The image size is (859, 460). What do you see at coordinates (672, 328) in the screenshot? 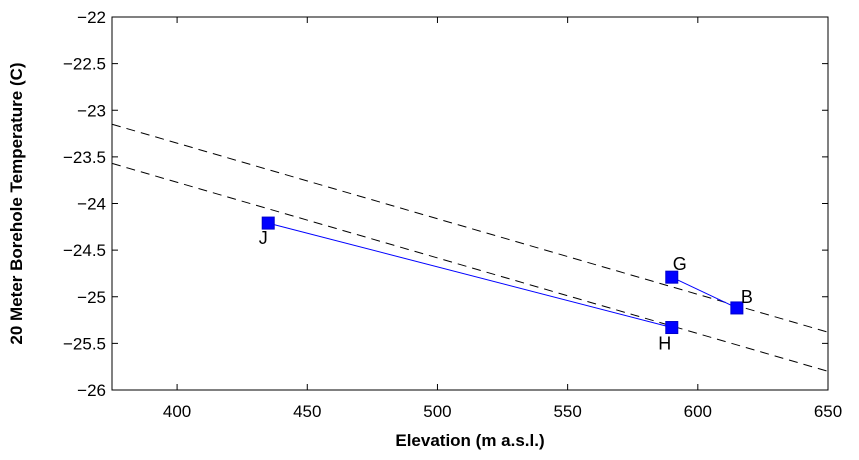
I see `data-point-H` at bounding box center [672, 328].